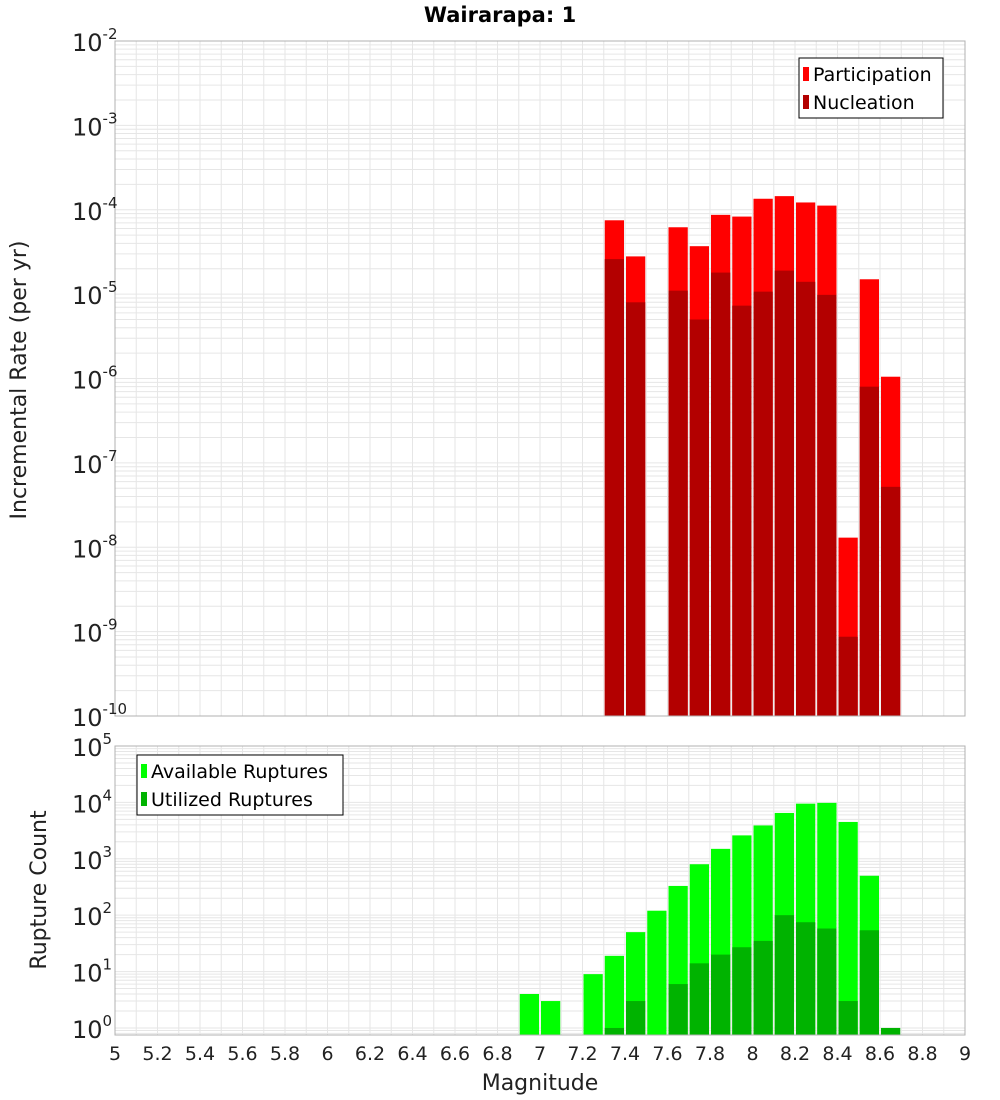  I want to click on y-tick-label: 10⁻⁹, so click(95, 632).